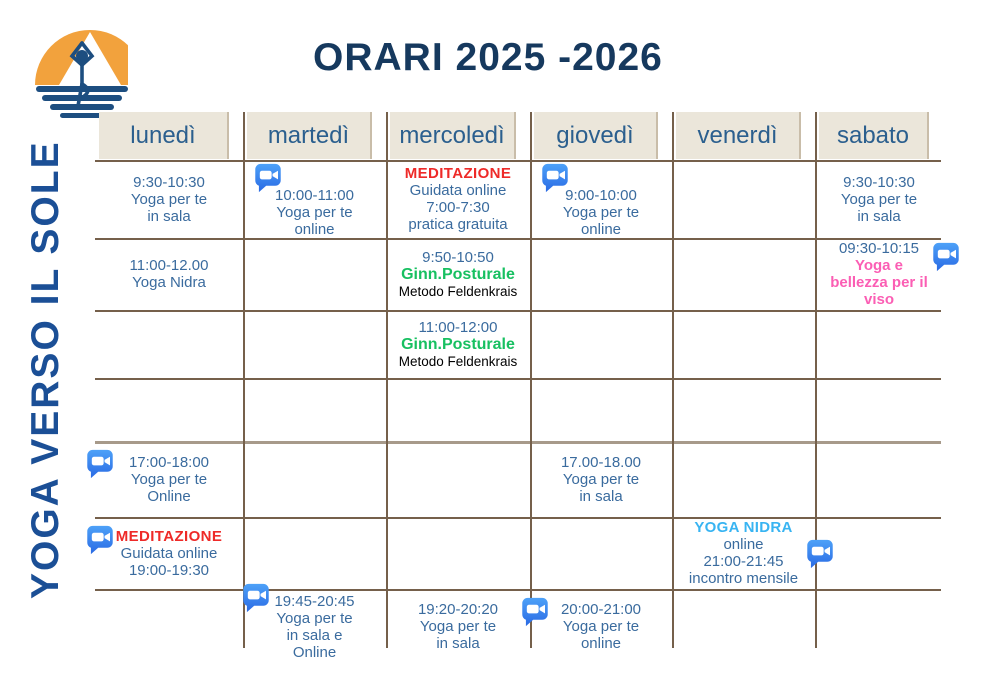 The width and height of the screenshot is (982, 694). Describe the element at coordinates (169, 265) in the screenshot. I see `event-line: 11:00-12.00` at that location.